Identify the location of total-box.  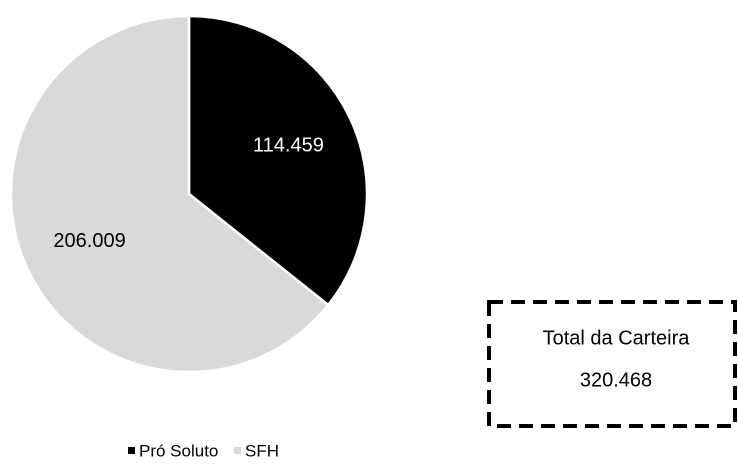
(612, 364).